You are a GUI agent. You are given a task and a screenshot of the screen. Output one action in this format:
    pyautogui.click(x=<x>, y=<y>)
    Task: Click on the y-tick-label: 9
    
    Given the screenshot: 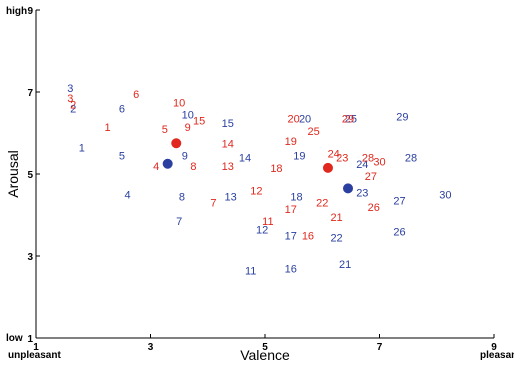 What is the action you would take?
    pyautogui.click(x=30, y=11)
    